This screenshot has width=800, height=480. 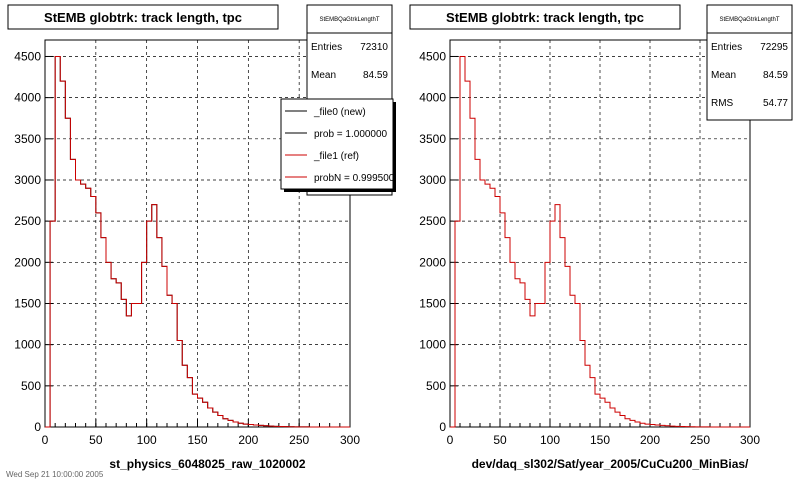 I want to click on legend-label: _file0 (new), so click(x=339, y=112).